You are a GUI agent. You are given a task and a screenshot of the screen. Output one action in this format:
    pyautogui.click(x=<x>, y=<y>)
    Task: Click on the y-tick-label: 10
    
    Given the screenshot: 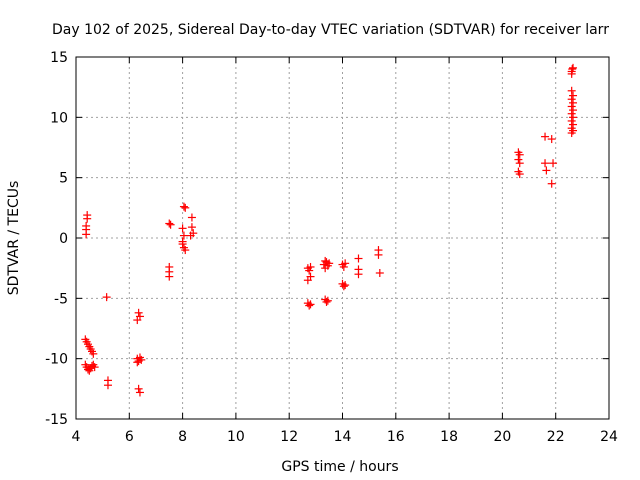 What is the action you would take?
    pyautogui.click(x=59, y=118)
    